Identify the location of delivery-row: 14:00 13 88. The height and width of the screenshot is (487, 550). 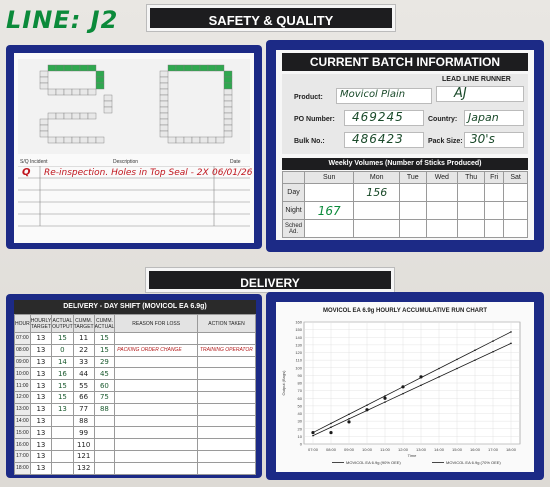
(135, 421).